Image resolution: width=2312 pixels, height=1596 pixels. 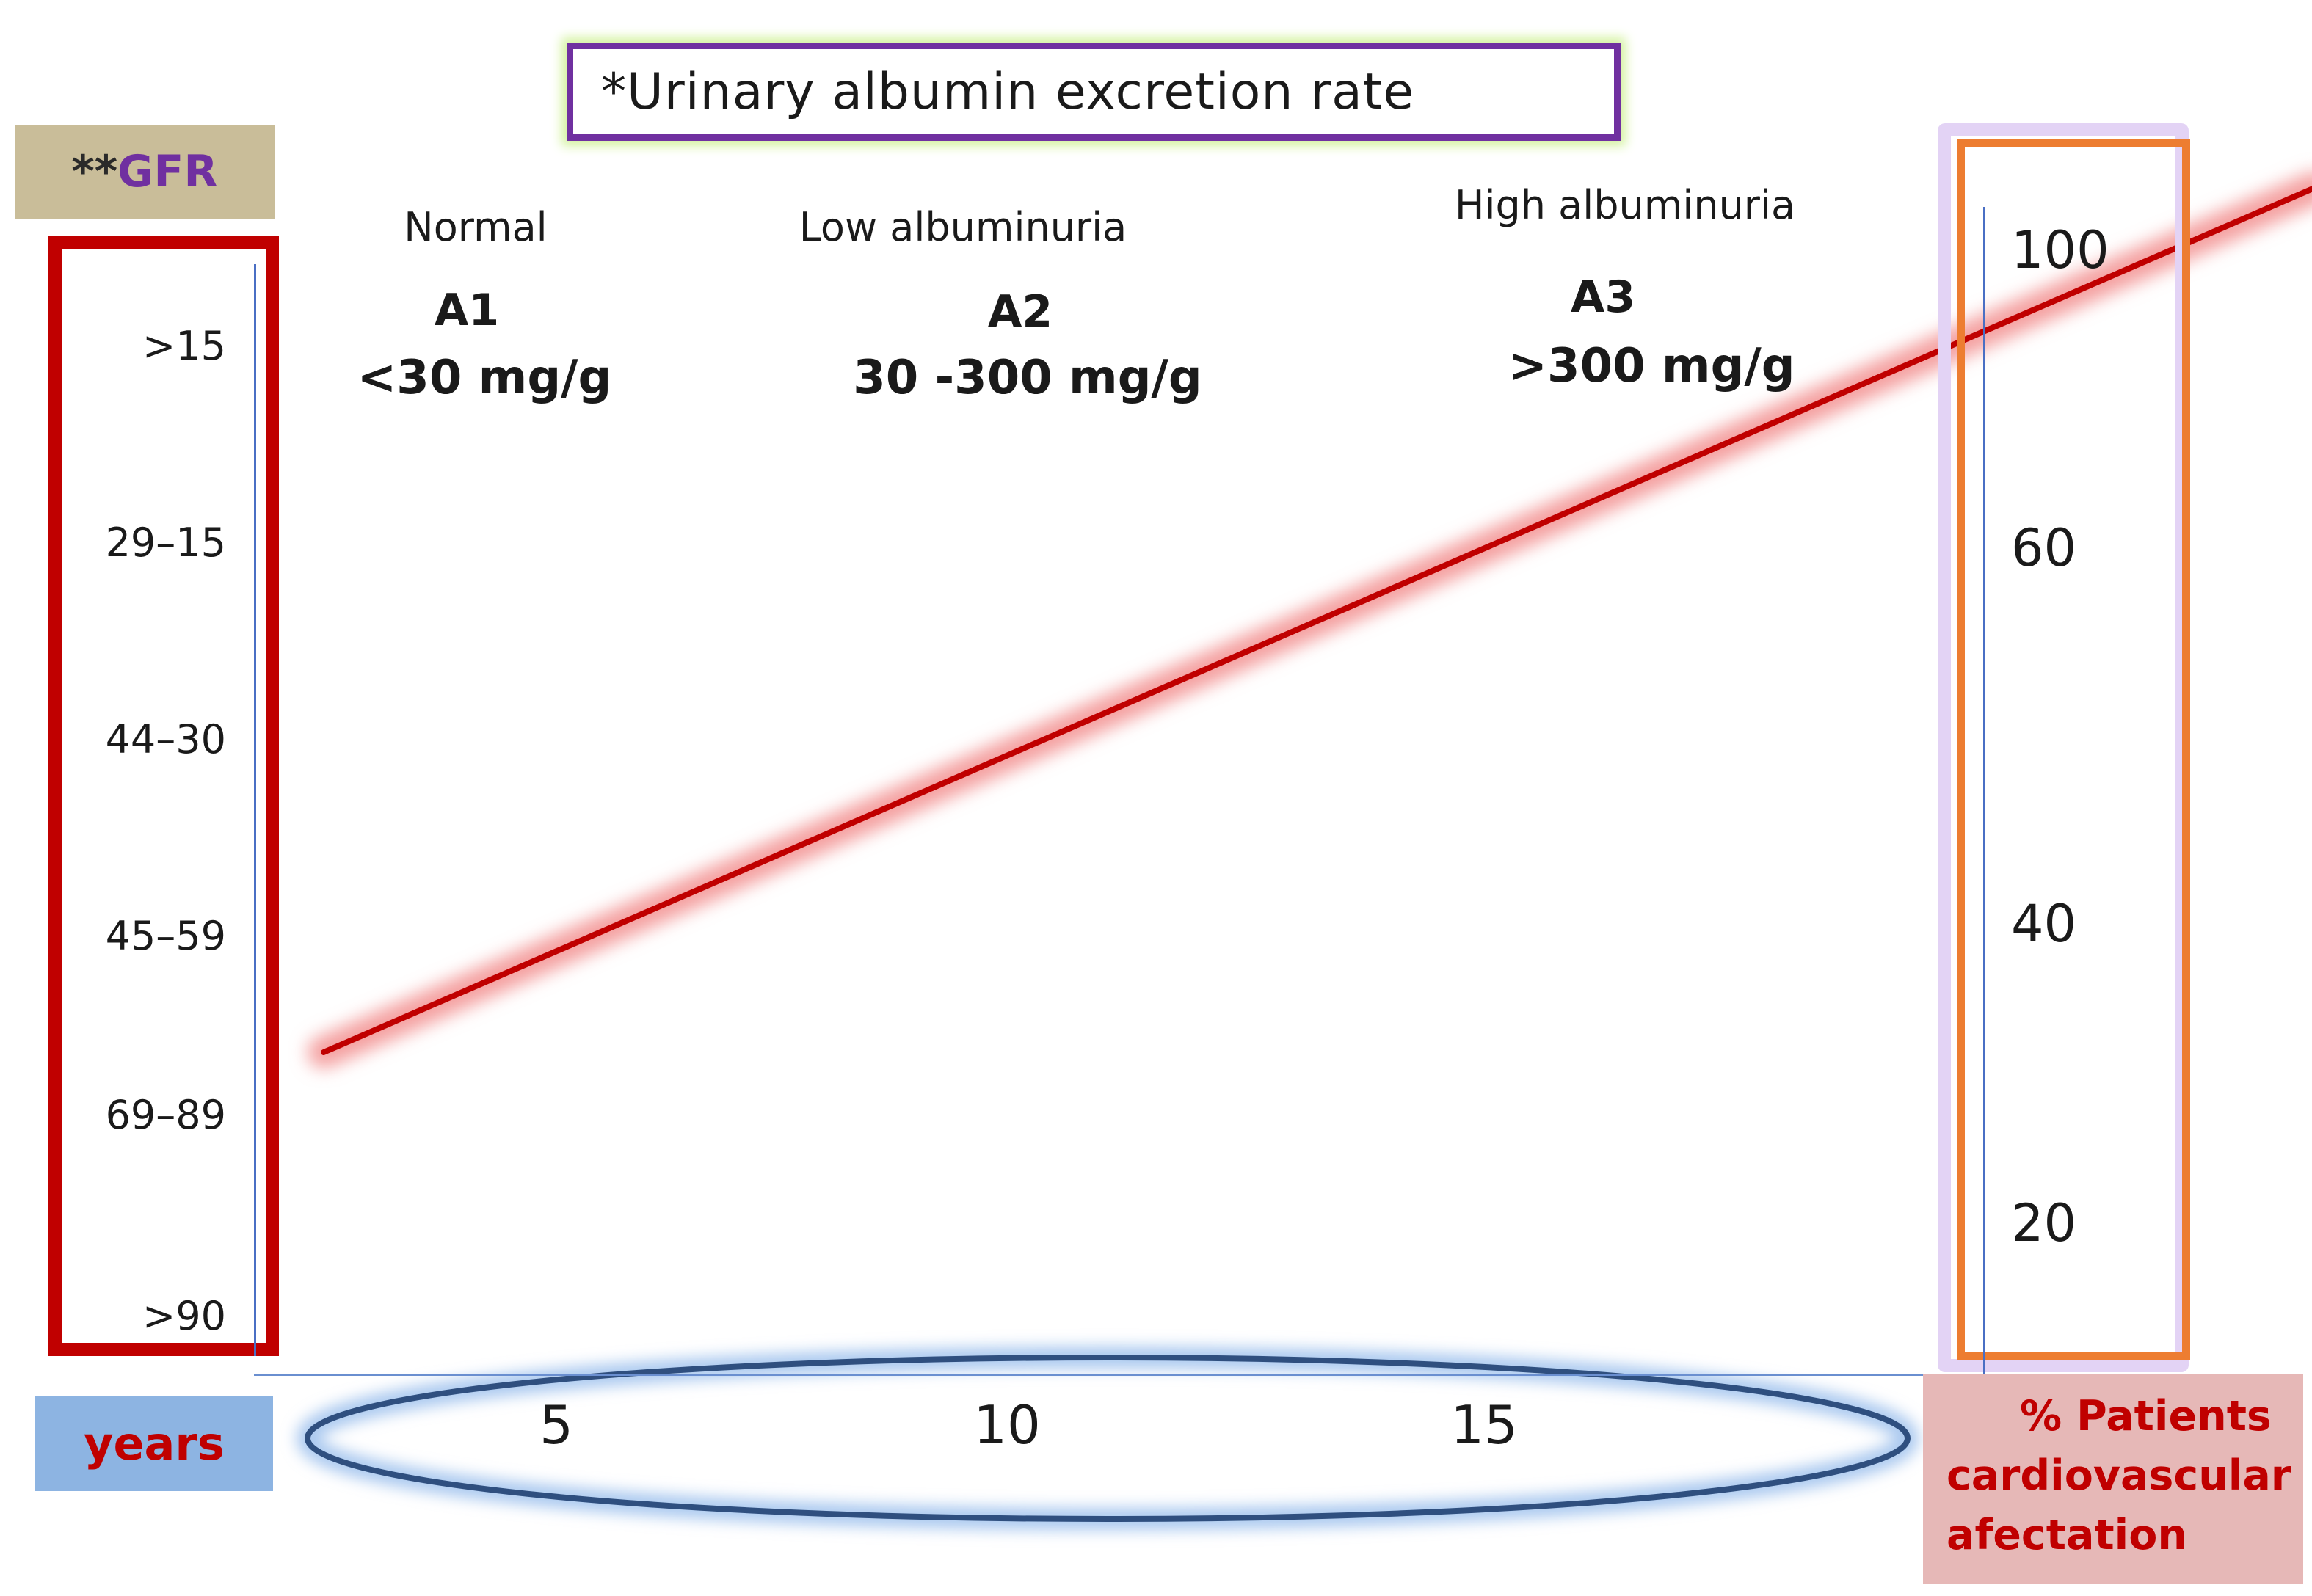 What do you see at coordinates (165, 936) in the screenshot?
I see `gfr-tick-label: 45–59` at bounding box center [165, 936].